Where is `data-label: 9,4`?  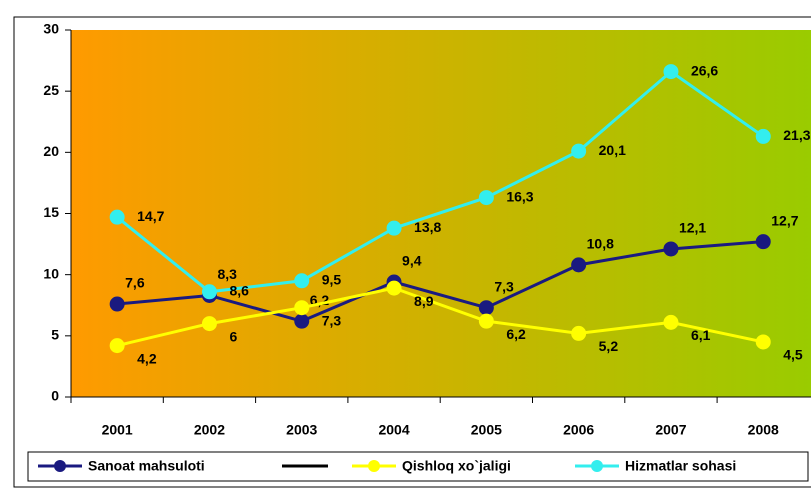 data-label: 9,4 is located at coordinates (412, 261).